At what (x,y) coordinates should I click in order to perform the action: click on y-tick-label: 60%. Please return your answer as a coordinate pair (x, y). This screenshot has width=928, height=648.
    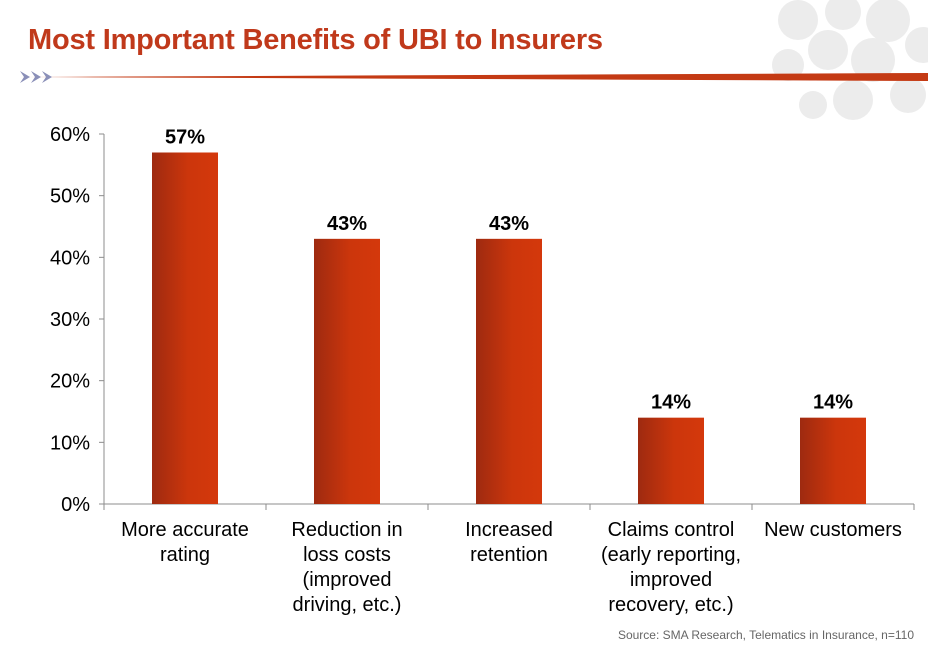
    Looking at the image, I should click on (70, 135).